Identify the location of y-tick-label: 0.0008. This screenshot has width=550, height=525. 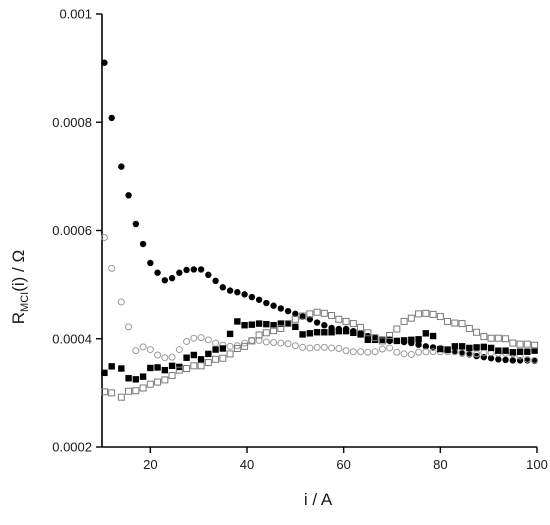
(72, 122).